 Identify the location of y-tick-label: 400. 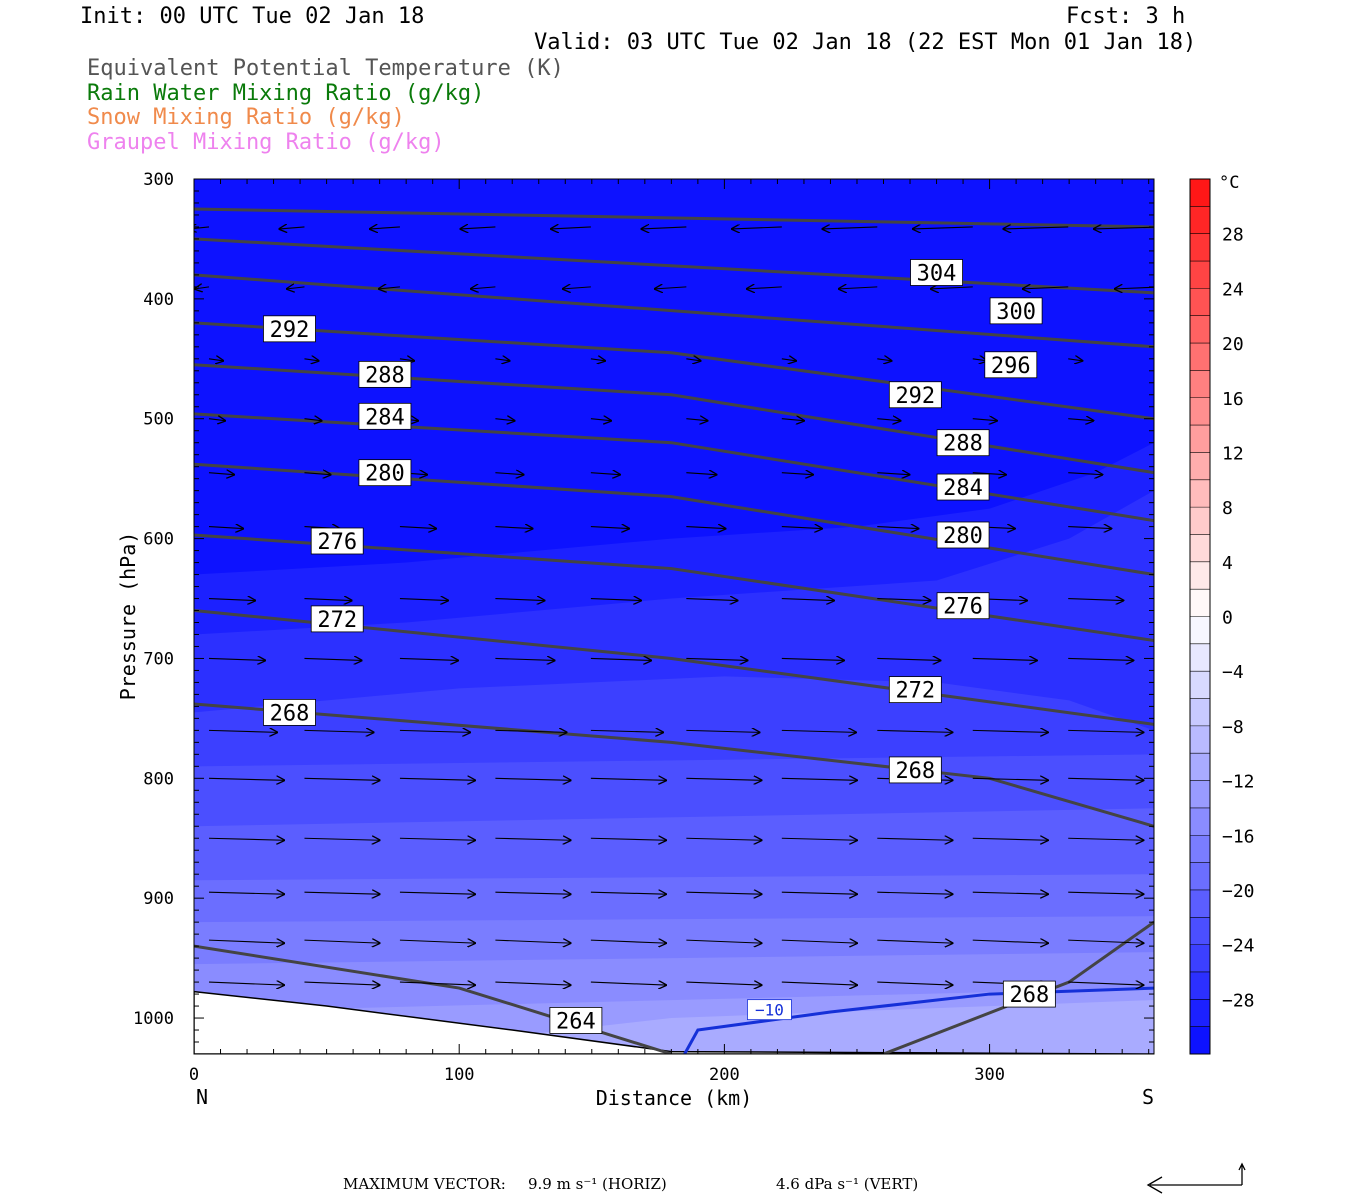
(158, 300).